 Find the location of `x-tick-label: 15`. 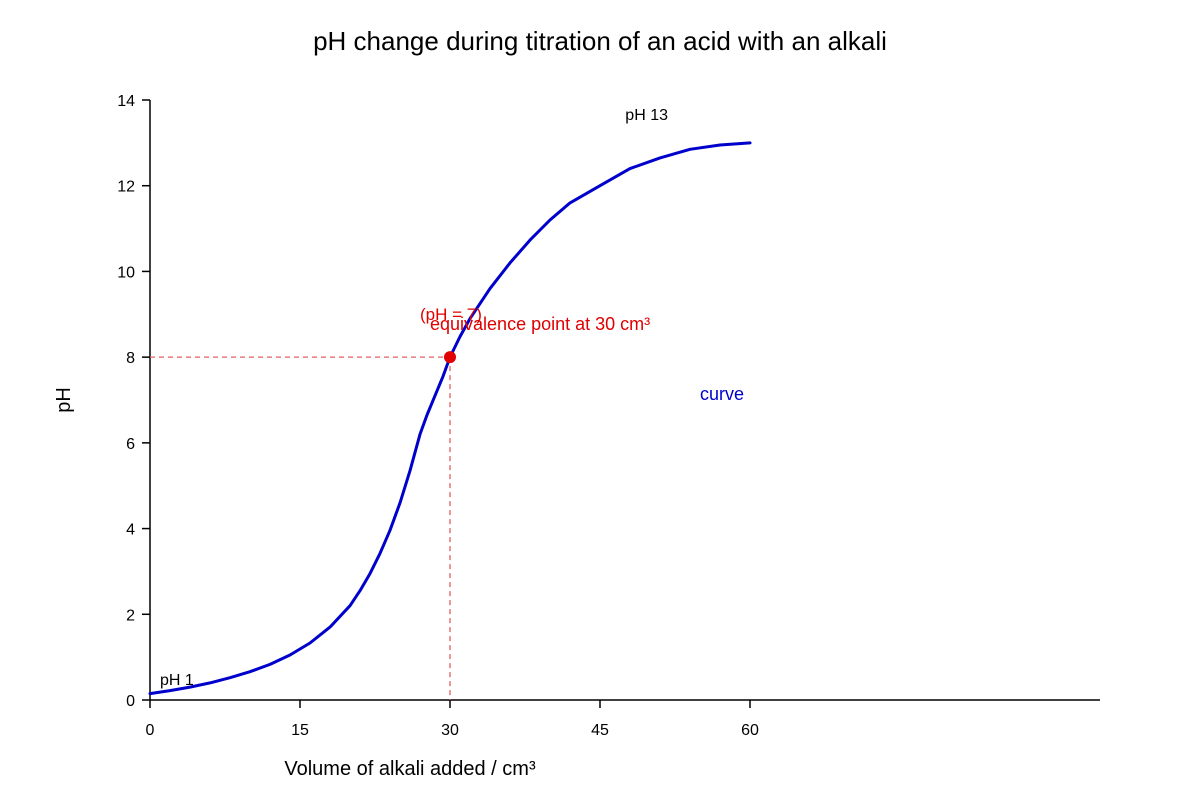

x-tick-label: 15 is located at coordinates (300, 730).